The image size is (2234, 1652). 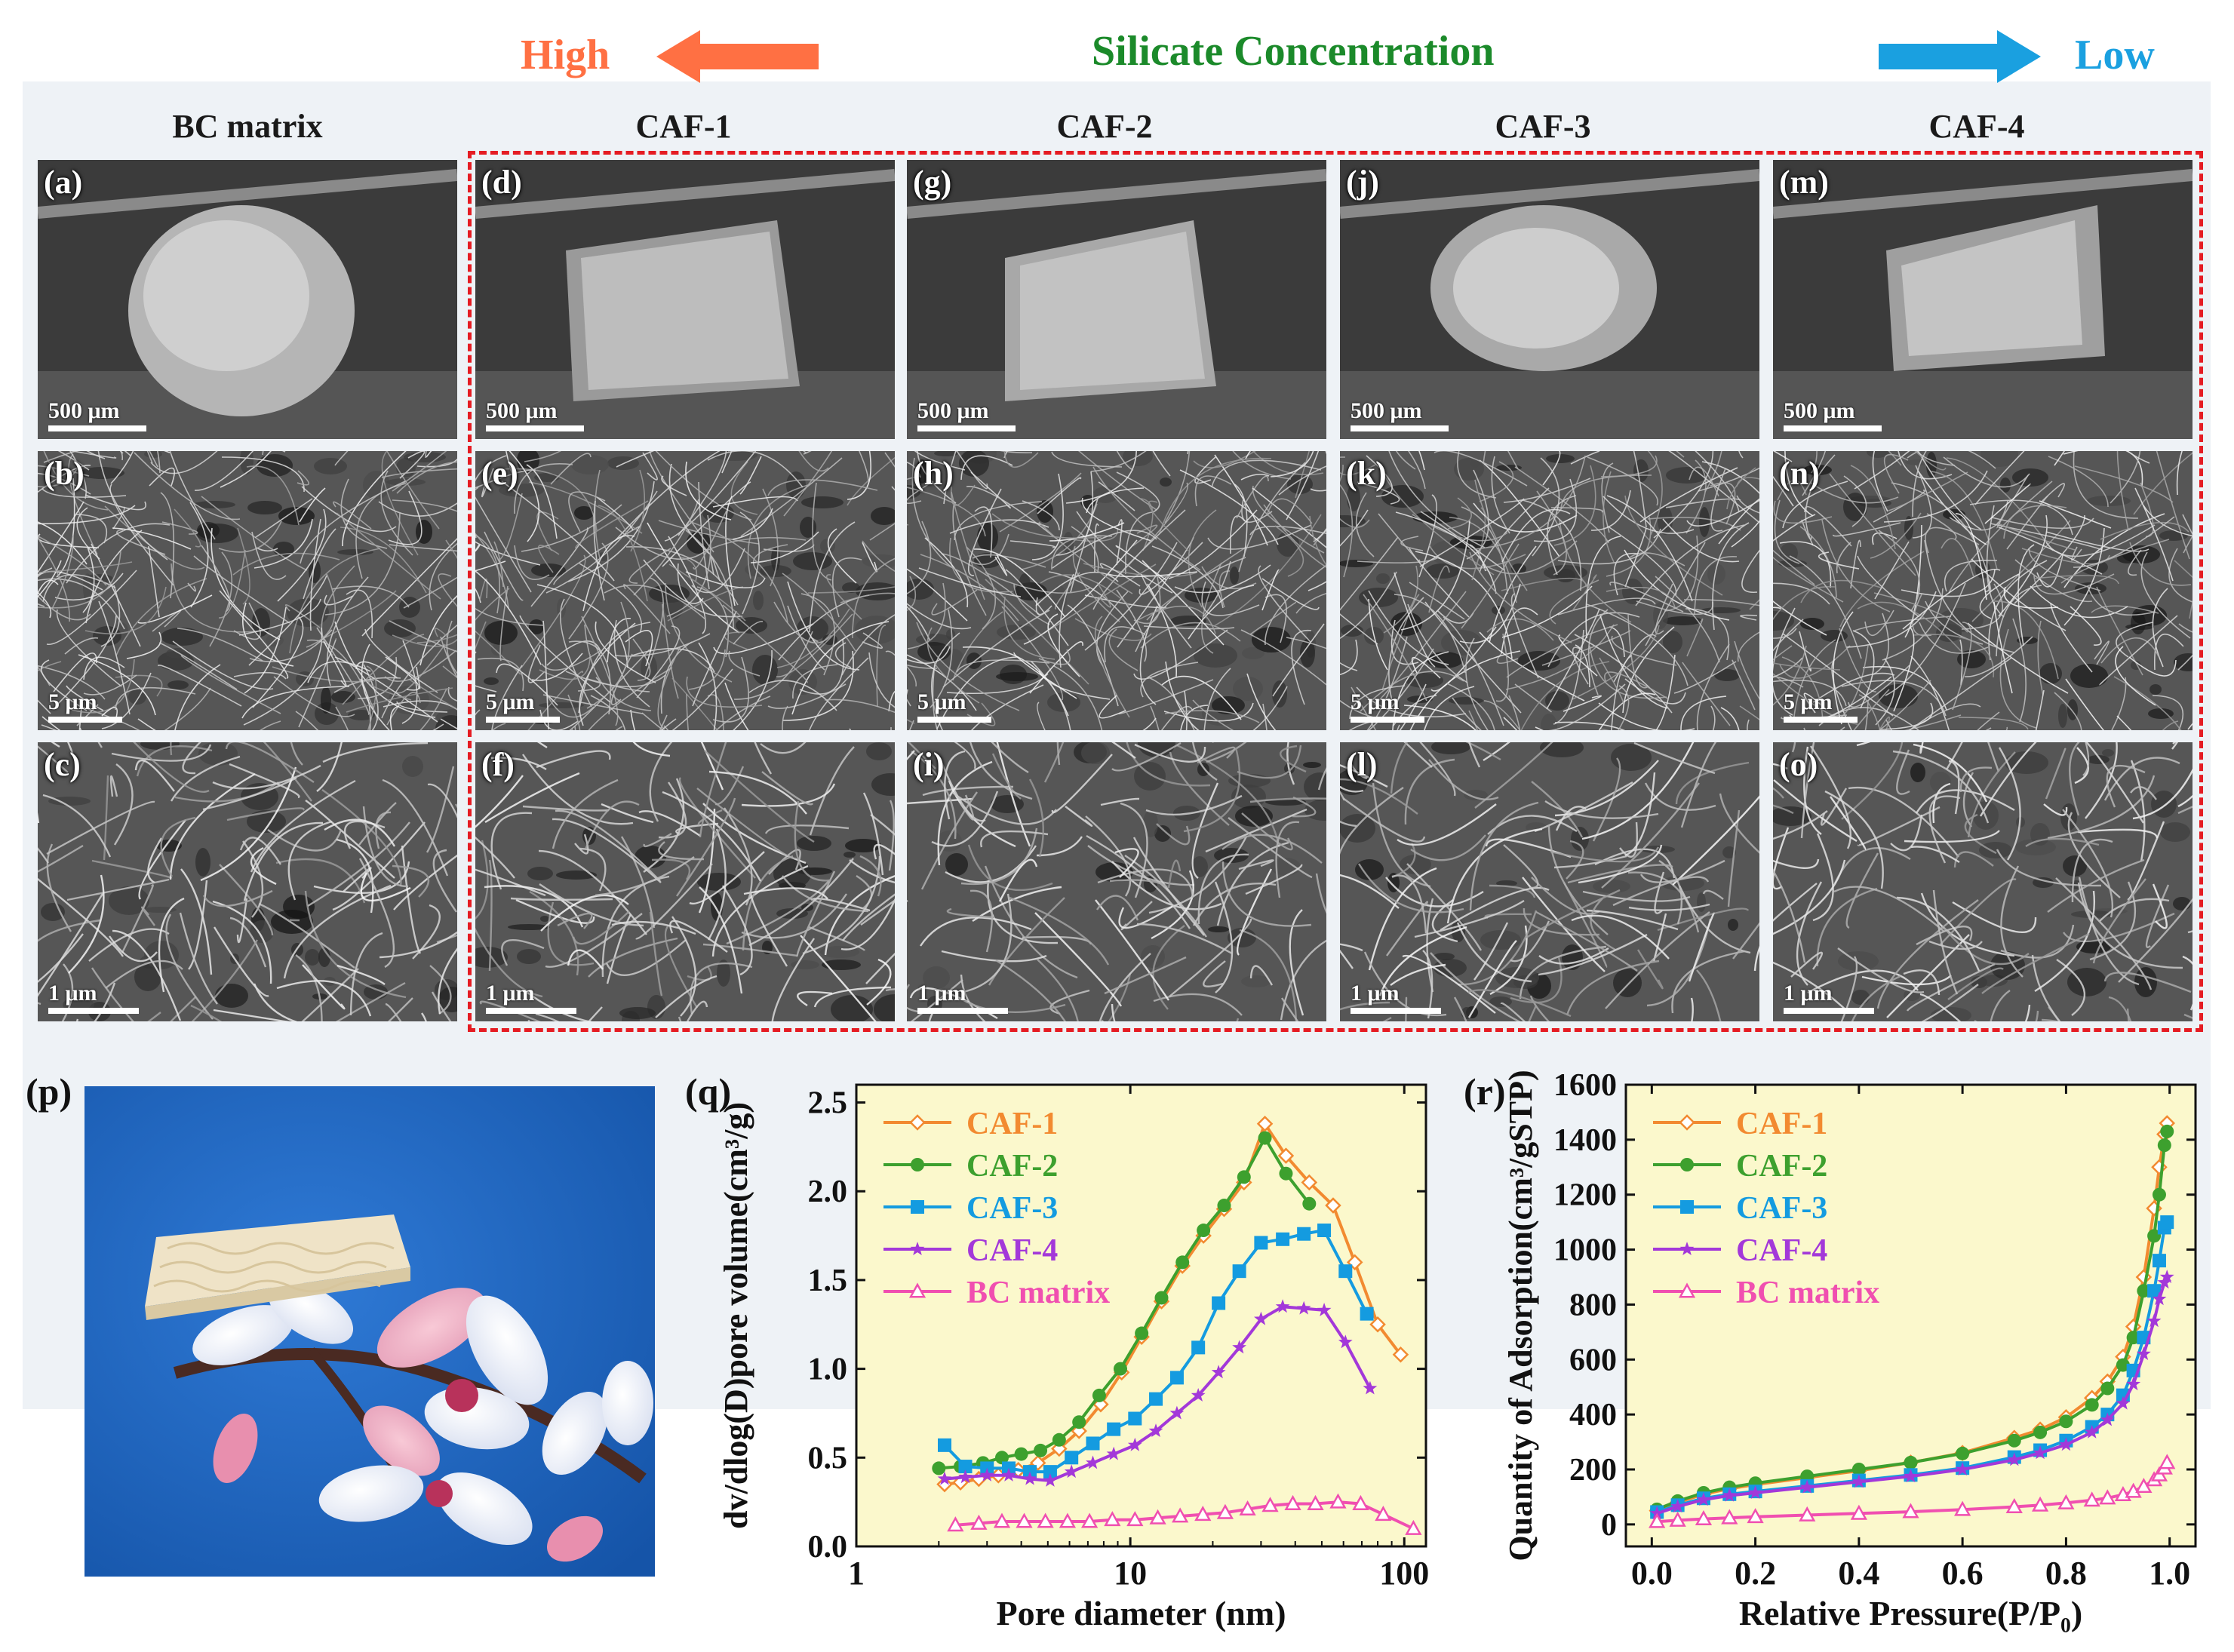 What do you see at coordinates (1798, 764) in the screenshot?
I see `sem-panel-label: (o)` at bounding box center [1798, 764].